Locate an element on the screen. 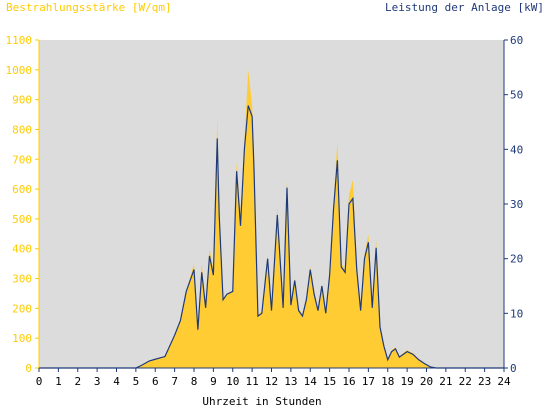 The height and width of the screenshot is (408, 544). left-tick-label: 1100 is located at coordinates (19, 40).